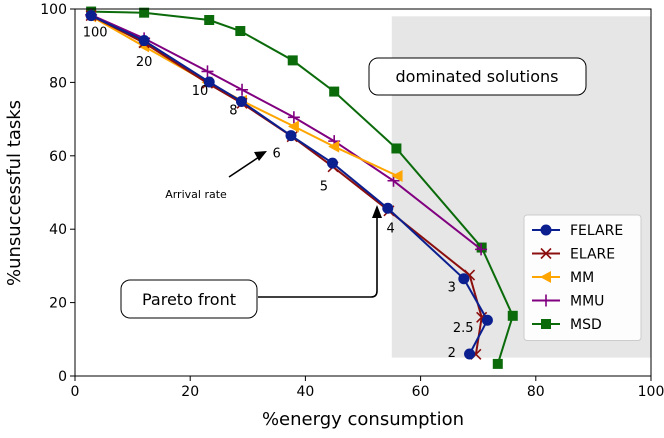  Describe the element at coordinates (463, 328) in the screenshot. I see `arrival-rate-value-label: 2.5` at that location.